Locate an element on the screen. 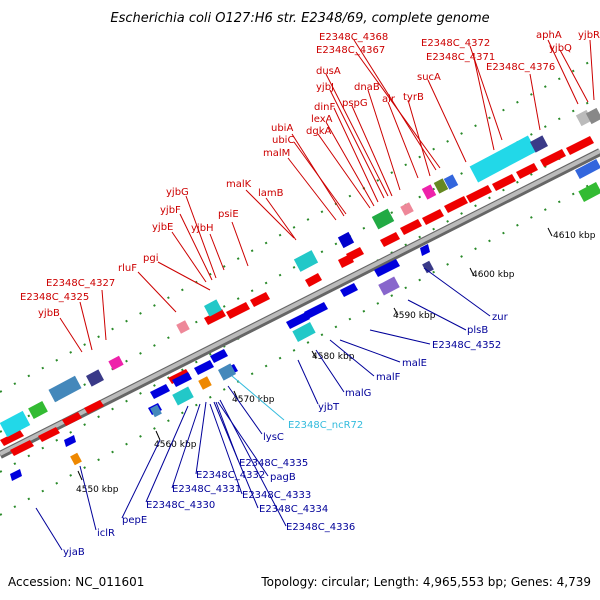 This screenshot has height=600, width=600. gene-label: ubiC is located at coordinates (283, 140).